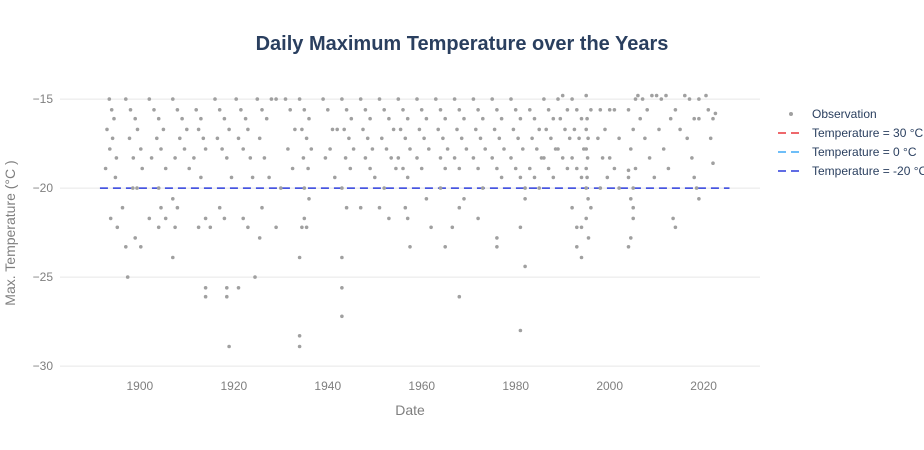 The image size is (924, 450). Describe the element at coordinates (43, 277) in the screenshot. I see `y-tick-label: −25` at that location.